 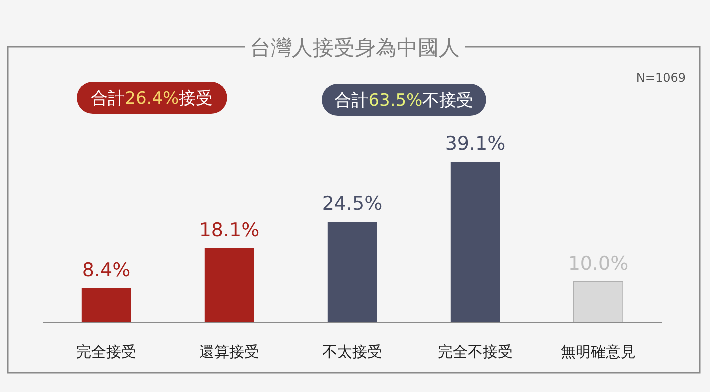 I want to click on data-label: 10.0%, so click(x=598, y=263).